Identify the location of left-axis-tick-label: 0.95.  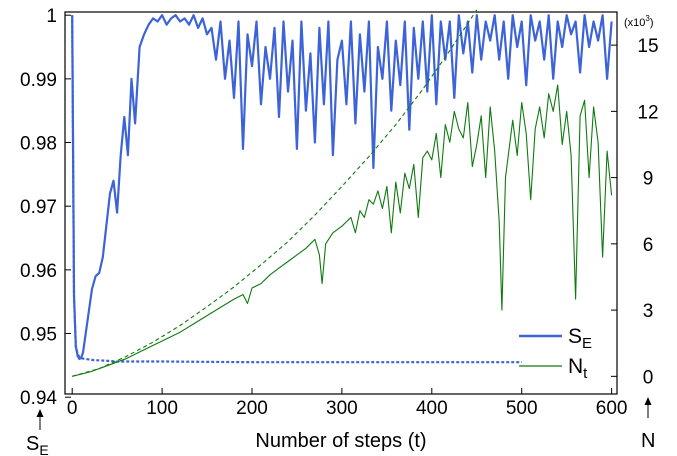
(38, 335).